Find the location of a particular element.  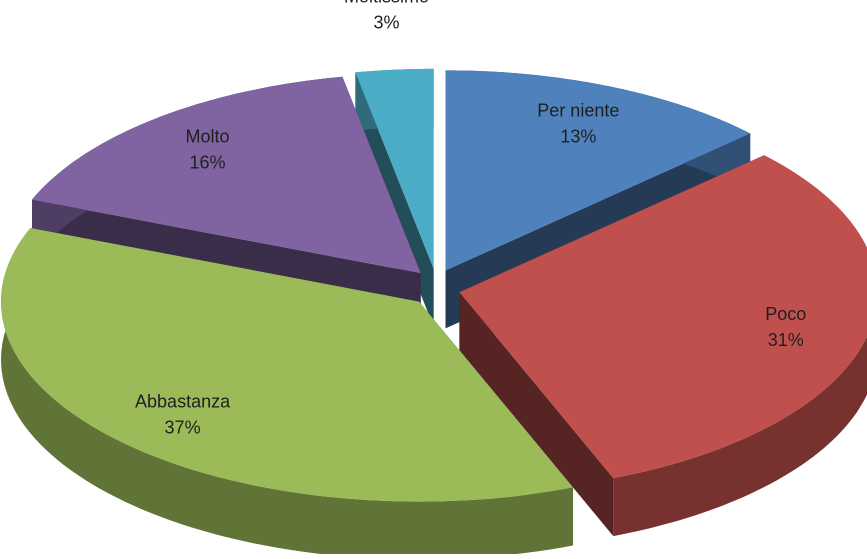

slice-value-label: 16% is located at coordinates (208, 163).